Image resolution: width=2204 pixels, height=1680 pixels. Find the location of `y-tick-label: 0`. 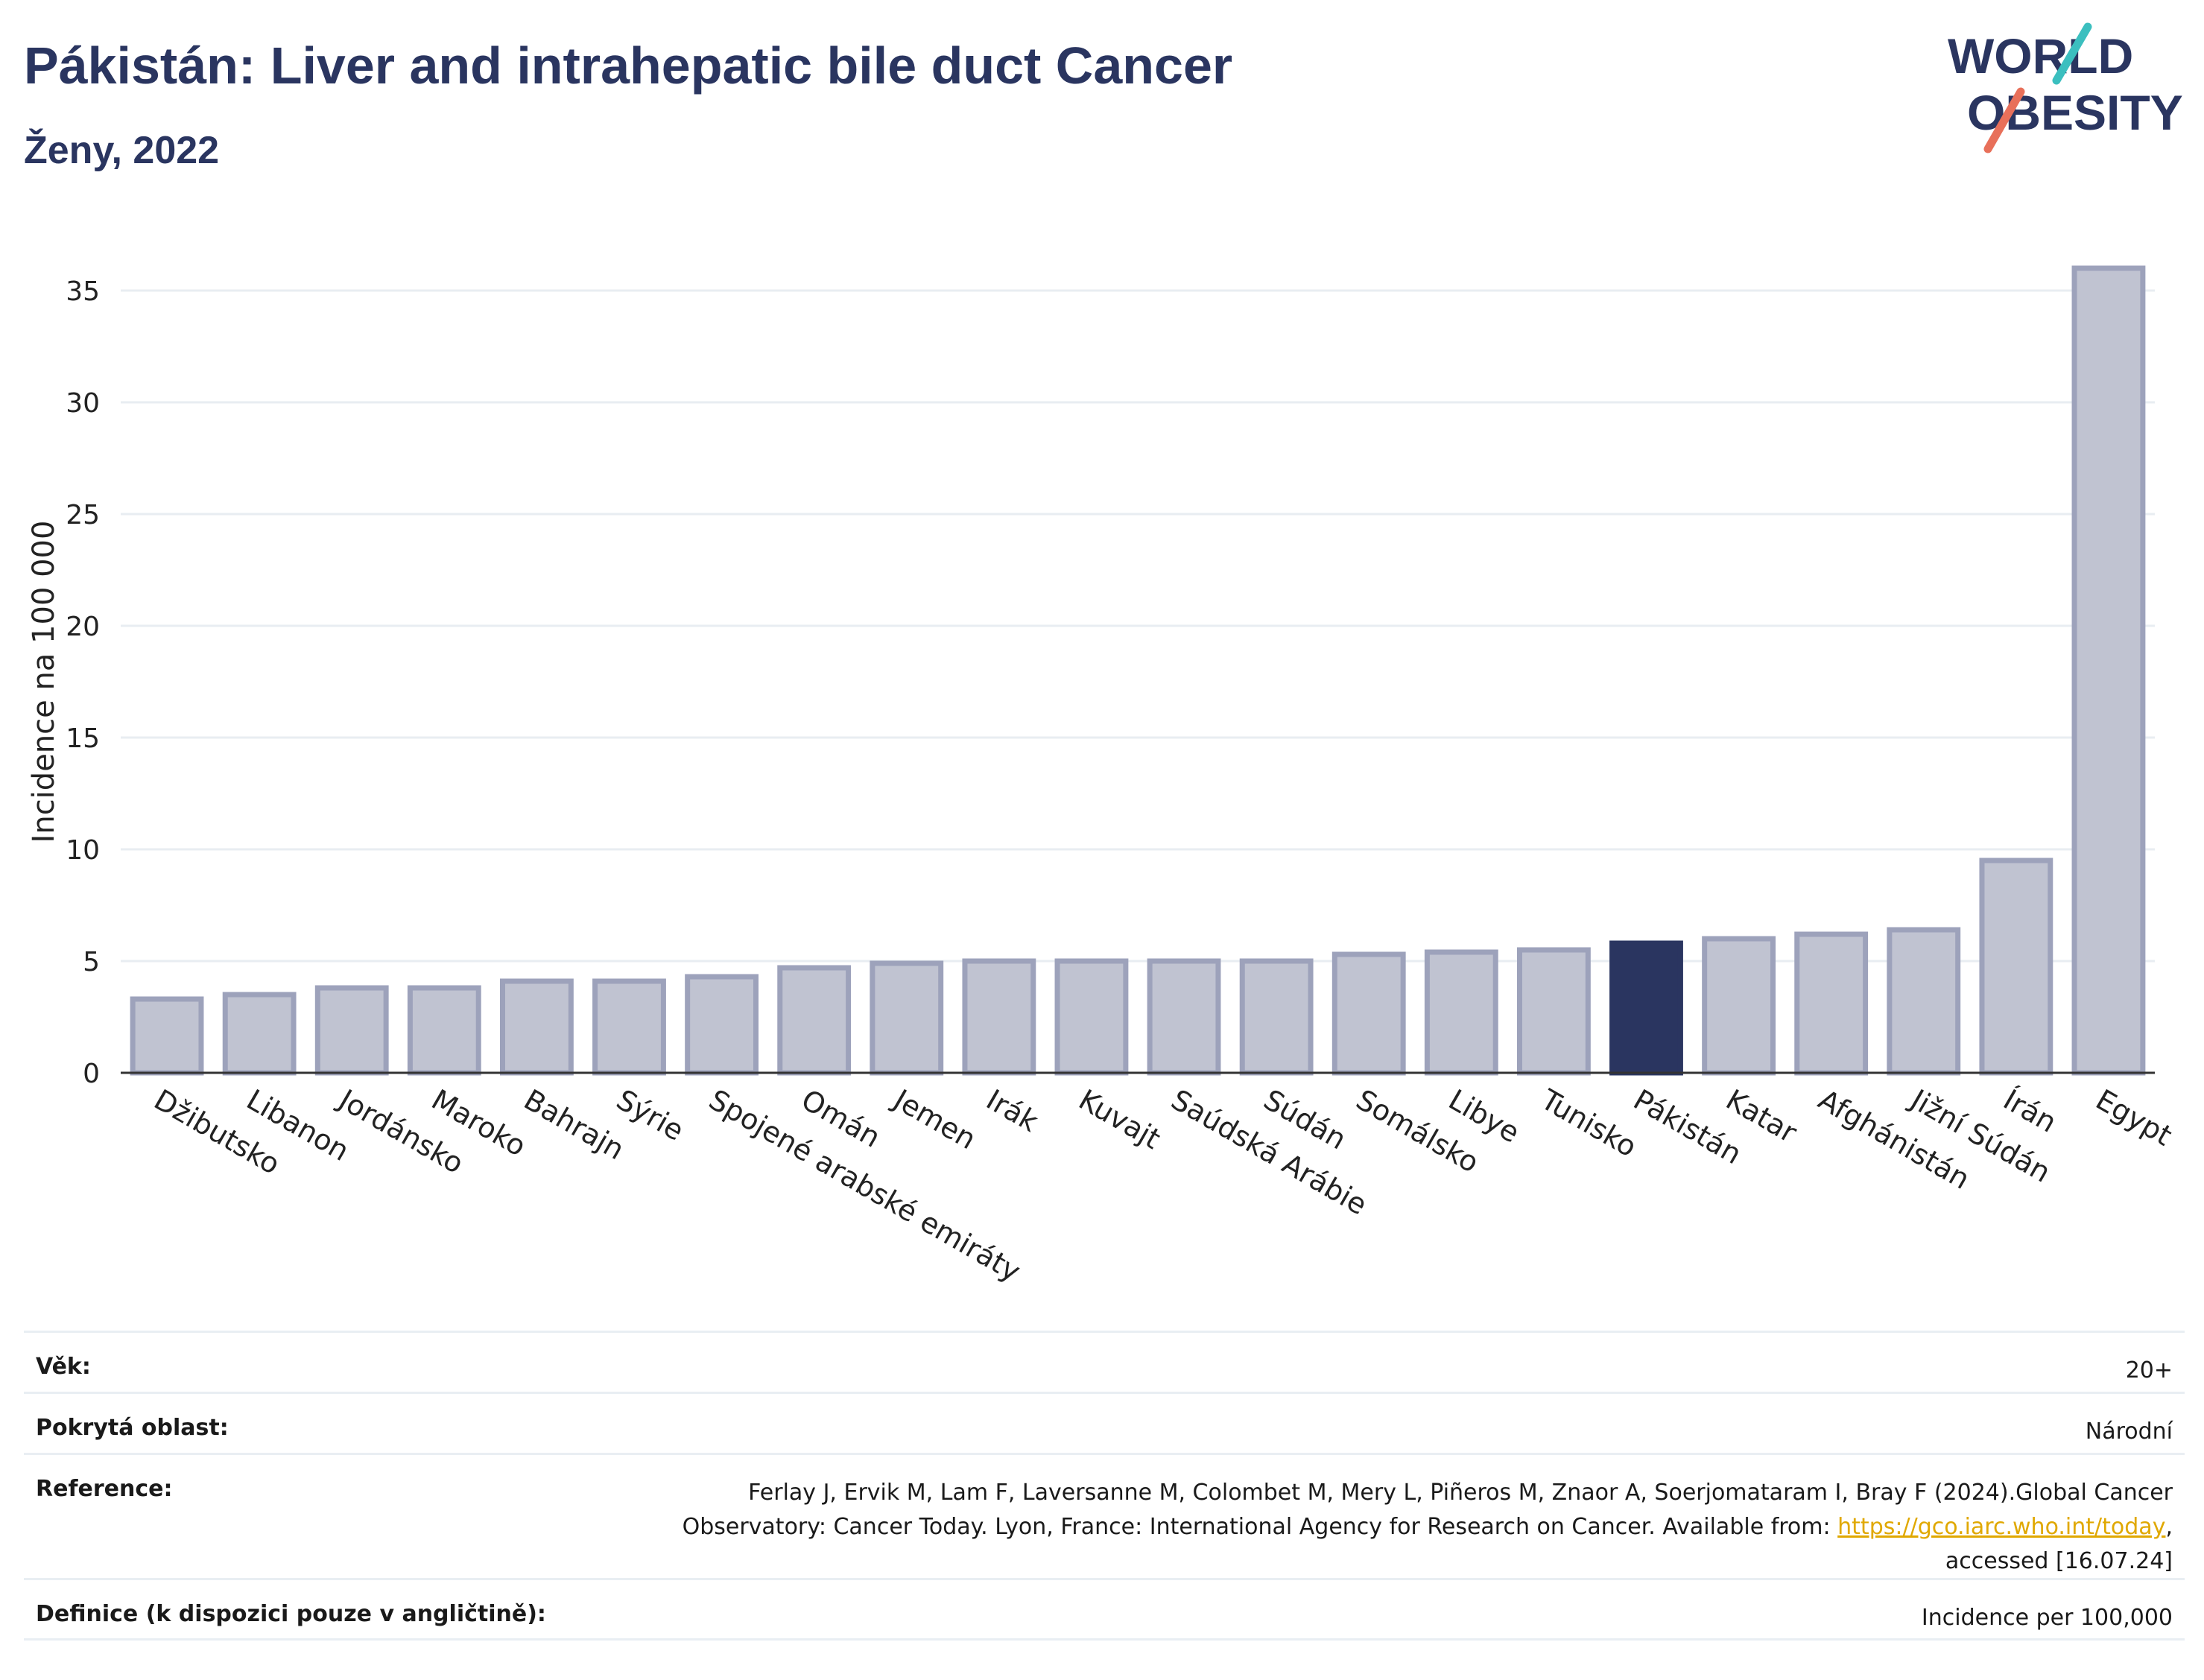

y-tick-label: 0 is located at coordinates (91, 1074).